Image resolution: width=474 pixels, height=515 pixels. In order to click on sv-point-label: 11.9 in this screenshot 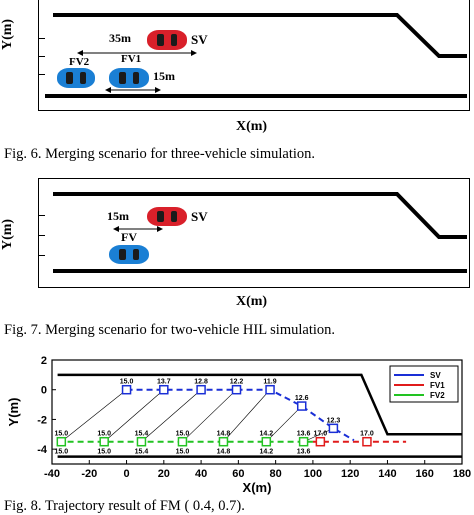, I will do `click(269, 382)`.